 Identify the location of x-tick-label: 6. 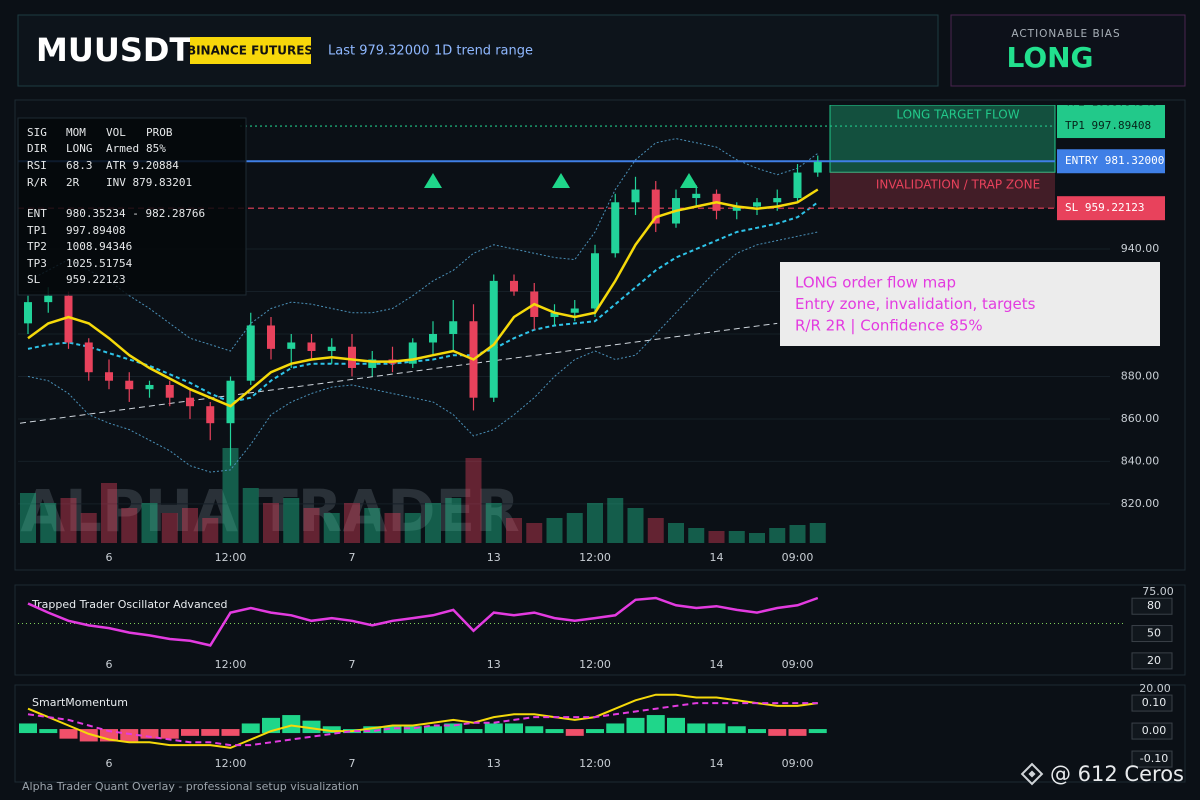
(109, 664).